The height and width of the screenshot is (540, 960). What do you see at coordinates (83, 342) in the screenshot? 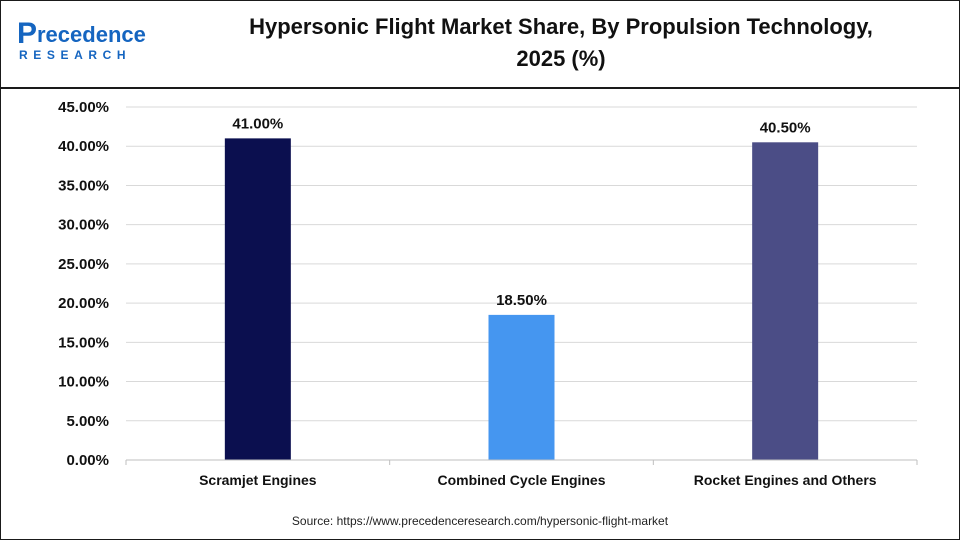
I see `y-tick-label: 15.00%` at bounding box center [83, 342].